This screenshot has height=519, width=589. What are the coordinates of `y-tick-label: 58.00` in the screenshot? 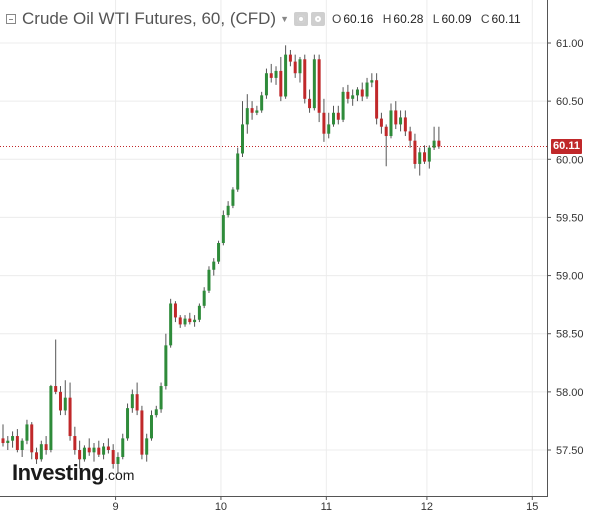 It's located at (570, 393).